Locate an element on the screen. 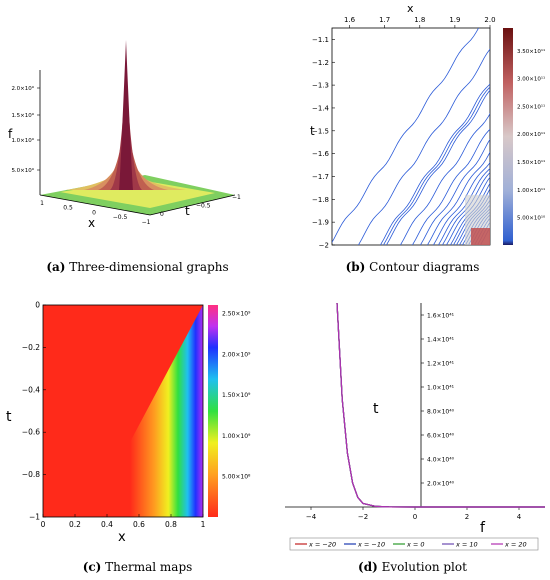 The height and width of the screenshot is (580, 550). evolution-y-tick-label: 4.0×10⁴⁰ is located at coordinates (441, 460).